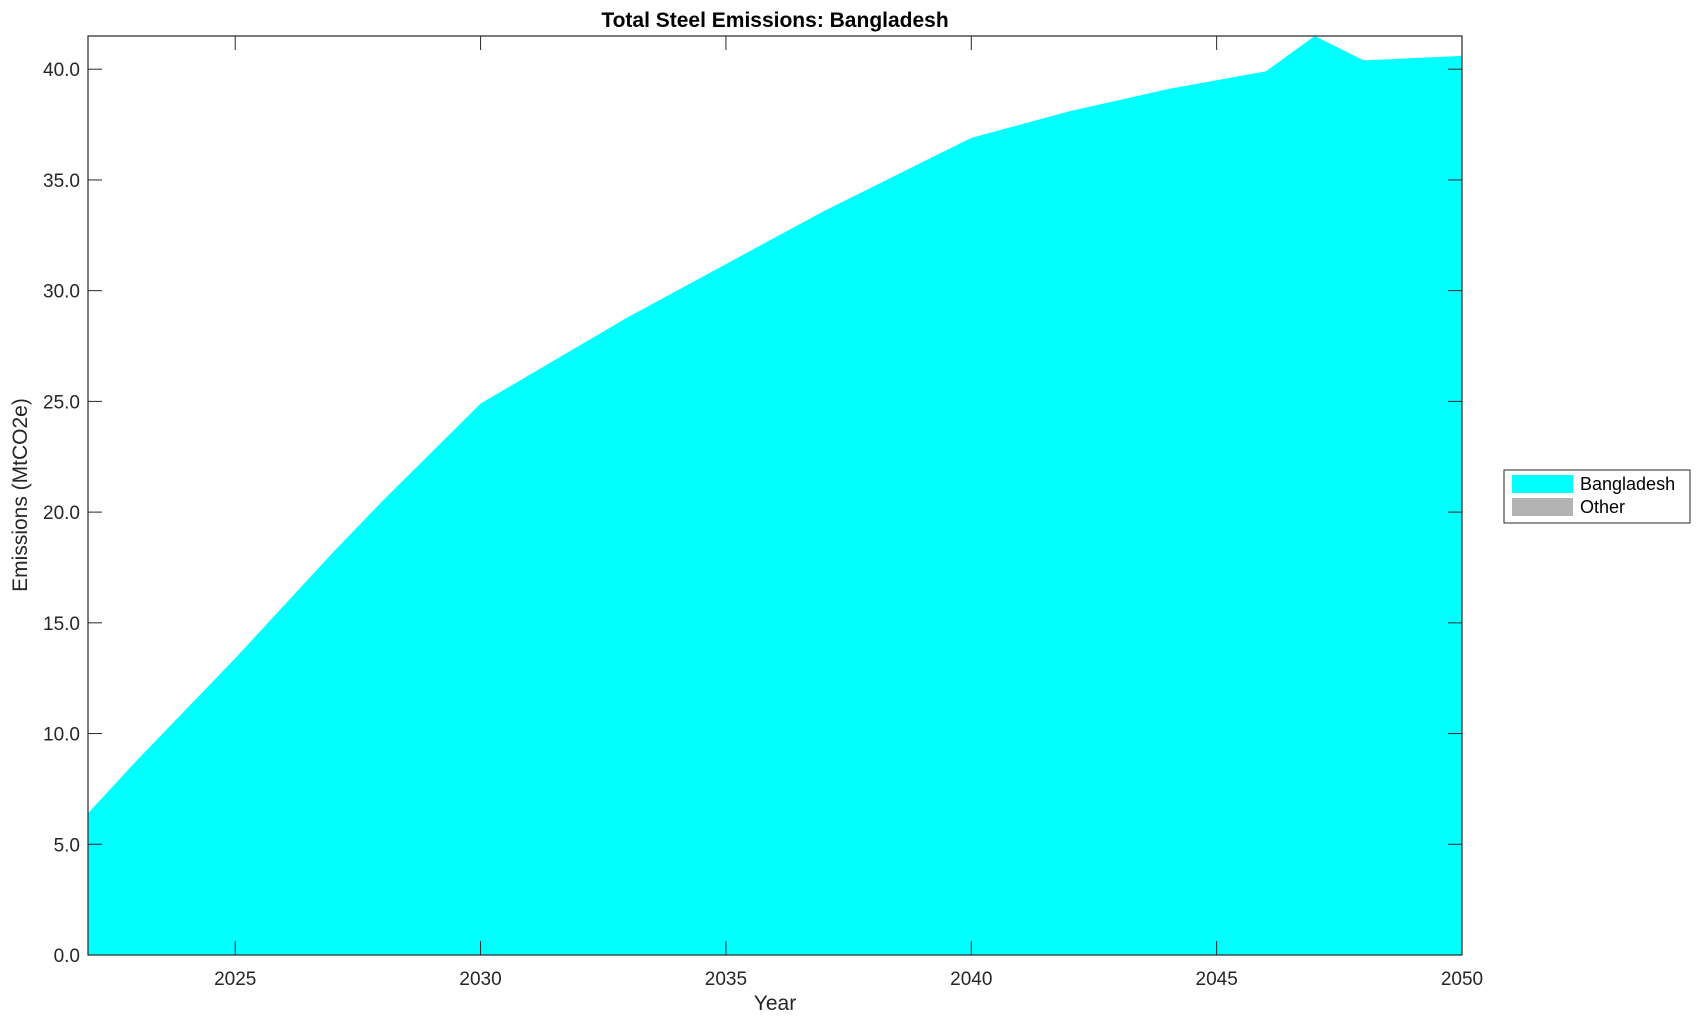  I want to click on legend-label-other: Other, so click(1602, 507).